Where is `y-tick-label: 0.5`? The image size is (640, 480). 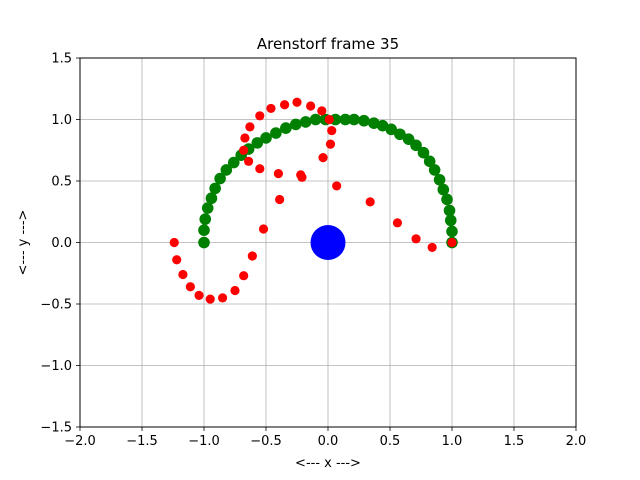 y-tick-label: 0.5 is located at coordinates (61, 182).